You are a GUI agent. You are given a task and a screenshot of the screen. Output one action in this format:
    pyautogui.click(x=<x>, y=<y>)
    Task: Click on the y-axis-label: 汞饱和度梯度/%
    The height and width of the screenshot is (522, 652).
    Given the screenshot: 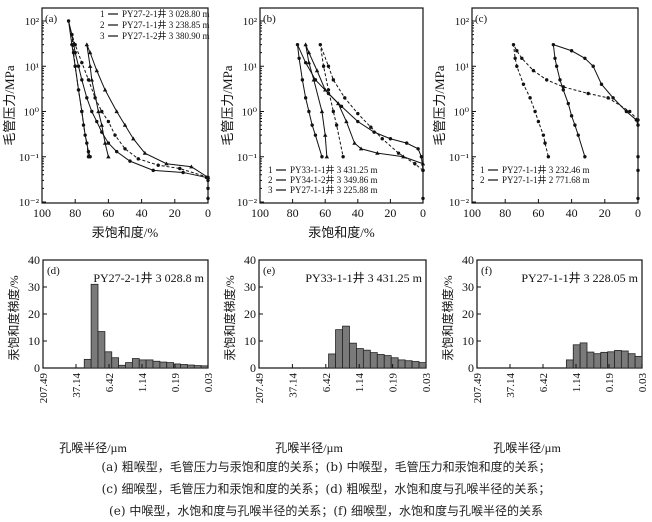 What is the action you would take?
    pyautogui.click(x=229, y=317)
    